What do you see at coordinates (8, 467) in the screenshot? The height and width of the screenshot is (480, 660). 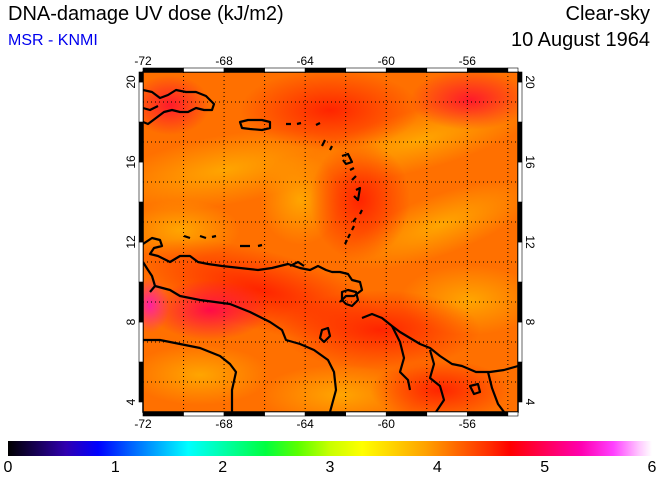 I see `colorbar-tick-label: 0` at bounding box center [8, 467].